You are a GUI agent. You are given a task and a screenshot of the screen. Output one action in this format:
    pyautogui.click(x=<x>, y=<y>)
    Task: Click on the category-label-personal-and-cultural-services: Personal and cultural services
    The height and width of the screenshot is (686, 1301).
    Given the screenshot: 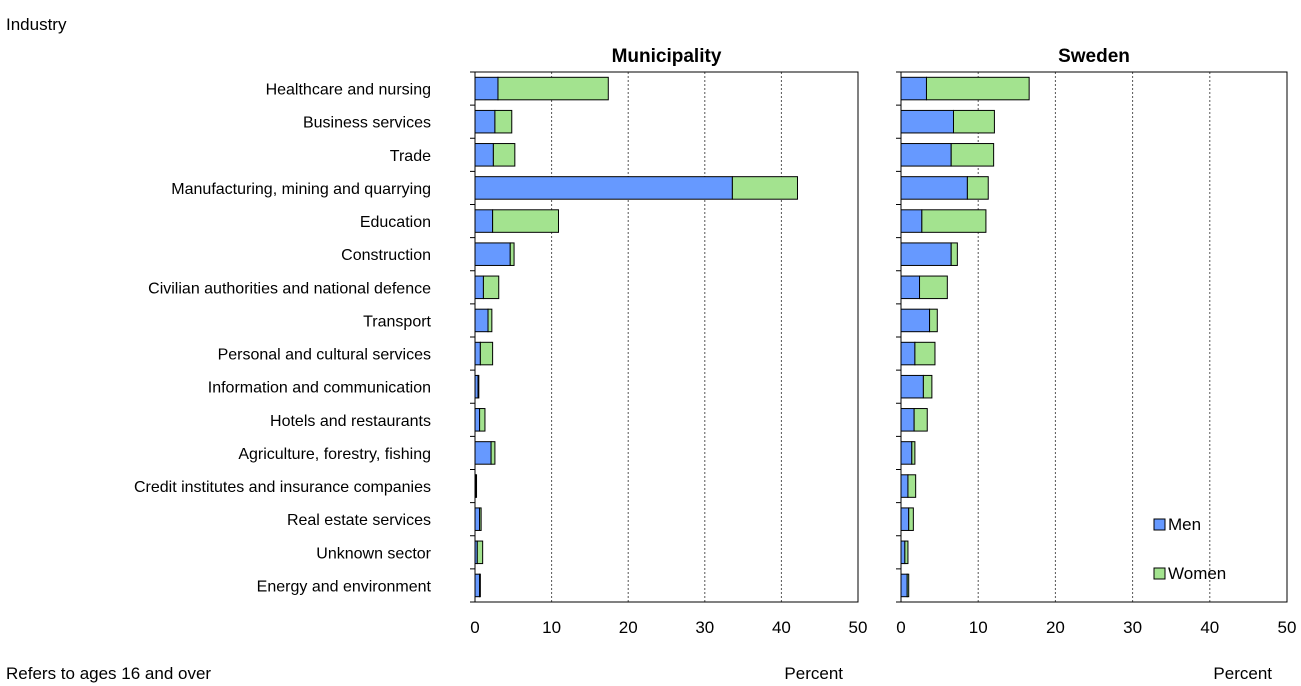 What is the action you would take?
    pyautogui.click(x=324, y=355)
    